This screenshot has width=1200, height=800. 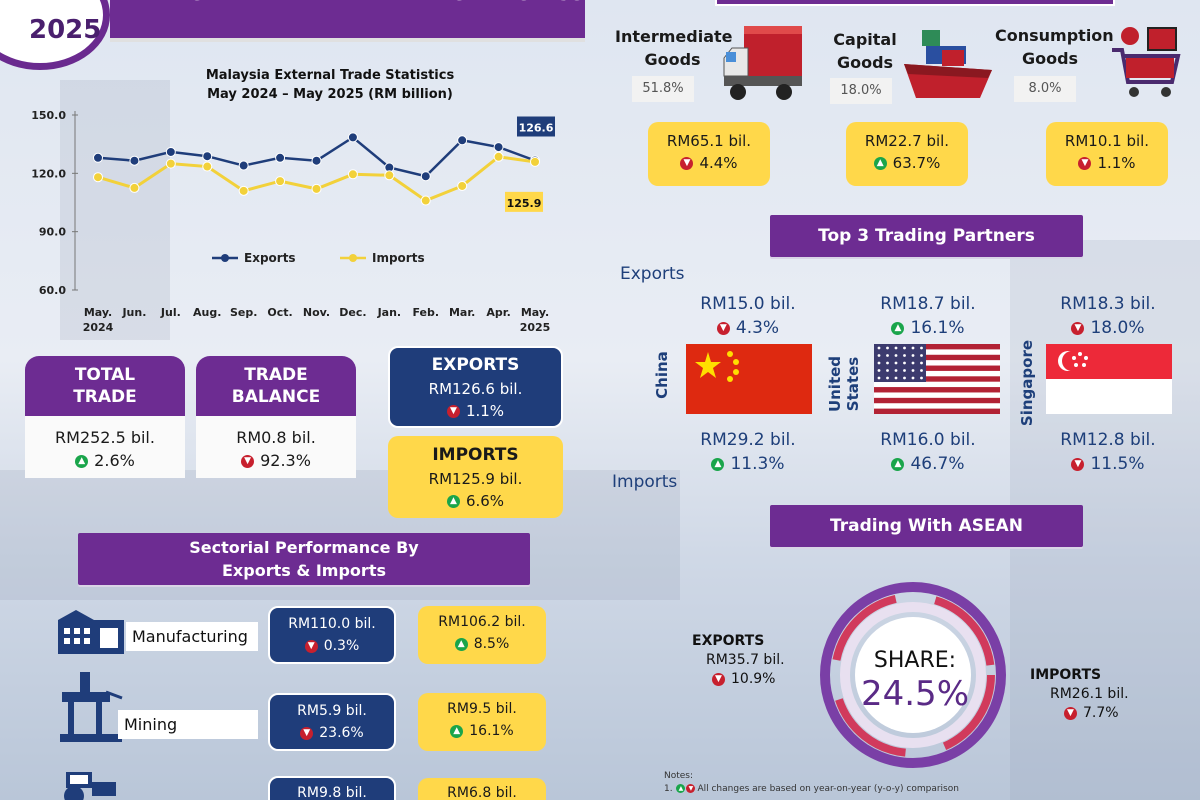 What do you see at coordinates (1108, 304) in the screenshot?
I see `singapore-exports-value: RM18.3 bil.` at bounding box center [1108, 304].